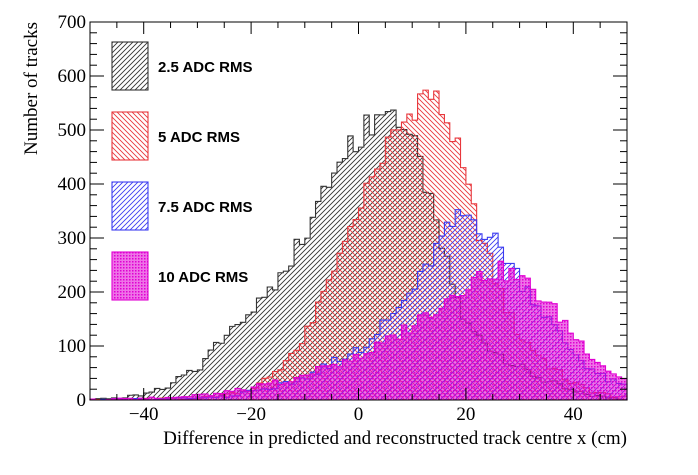 This screenshot has width=698, height=475. Describe the element at coordinates (199, 137) in the screenshot. I see `legend-label: 5 ADC RMS` at that location.